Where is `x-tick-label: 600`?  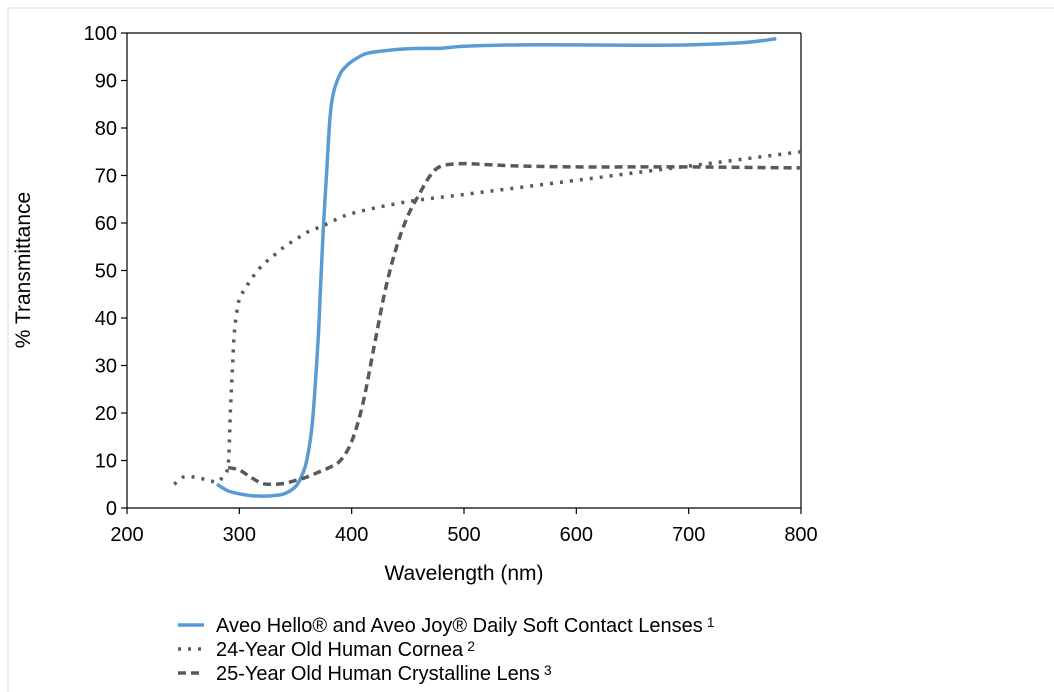 x-tick-label: 600 is located at coordinates (576, 535).